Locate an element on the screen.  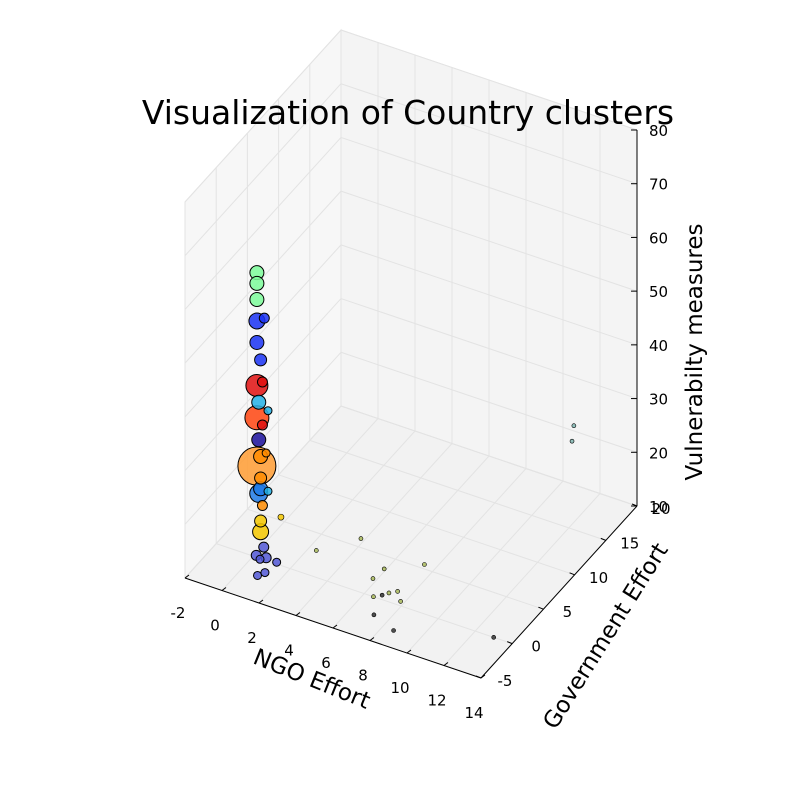
x-tick-label: 8 is located at coordinates (363, 676).